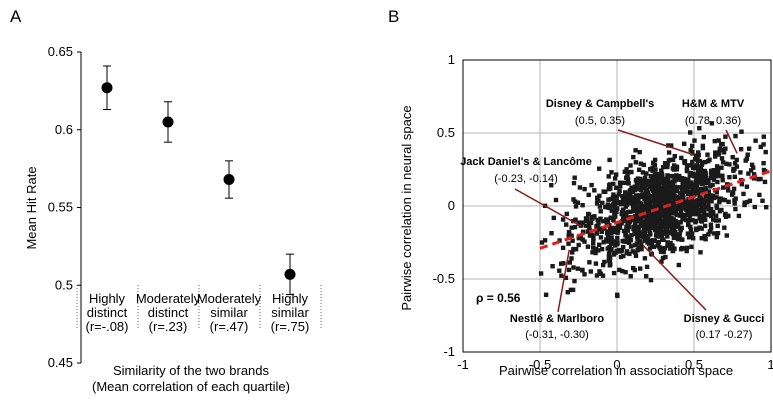 Image resolution: width=773 pixels, height=409 pixels. I want to click on panel-a-x-axis-label-line1: Similarity of the two brands, so click(191, 370).